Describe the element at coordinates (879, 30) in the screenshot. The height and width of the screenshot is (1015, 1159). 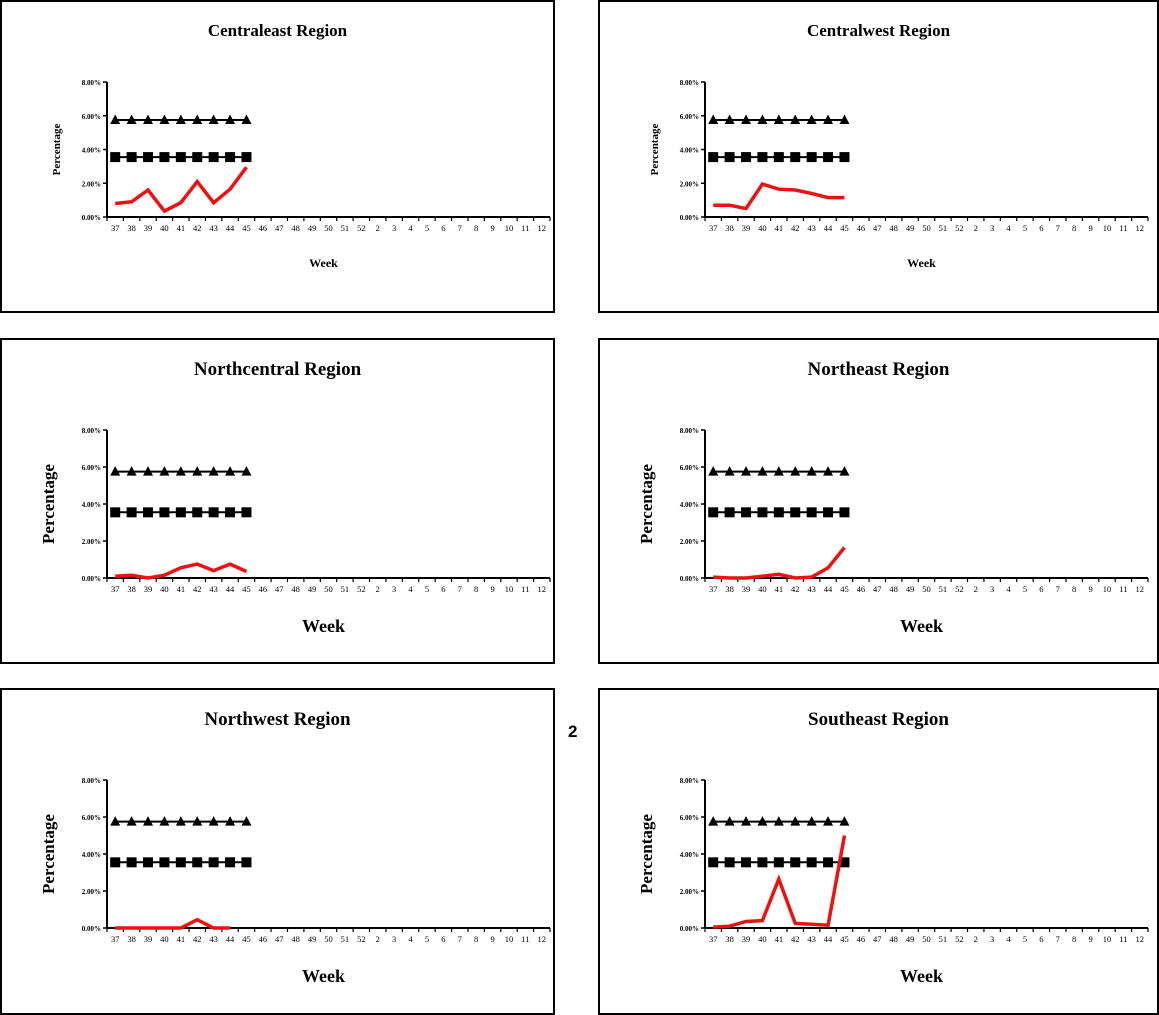
I see `chart-title: Centralwest Region` at that location.